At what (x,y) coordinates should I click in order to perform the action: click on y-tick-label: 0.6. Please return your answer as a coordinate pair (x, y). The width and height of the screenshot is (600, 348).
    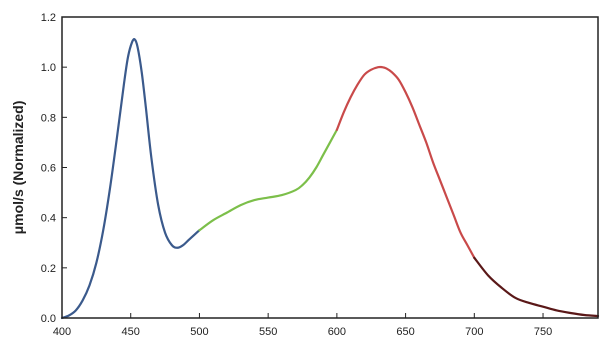
    Looking at the image, I should click on (48, 169).